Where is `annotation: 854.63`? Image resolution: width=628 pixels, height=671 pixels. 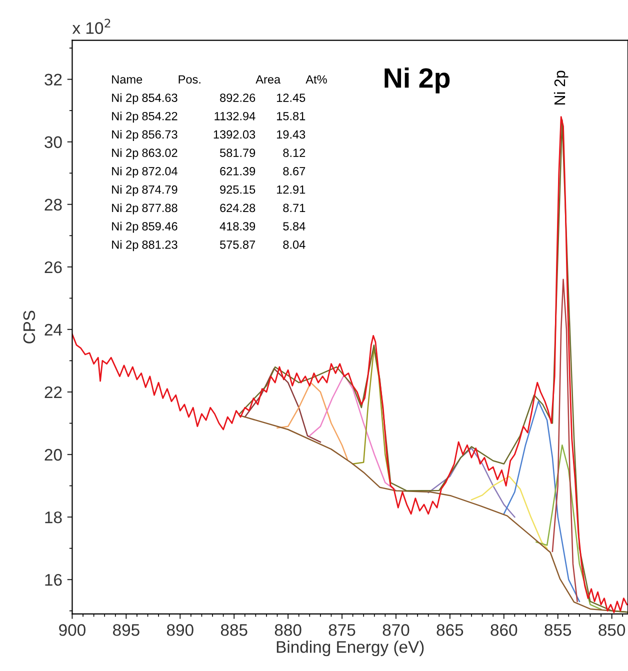
annotation: 854.63 is located at coordinates (160, 98).